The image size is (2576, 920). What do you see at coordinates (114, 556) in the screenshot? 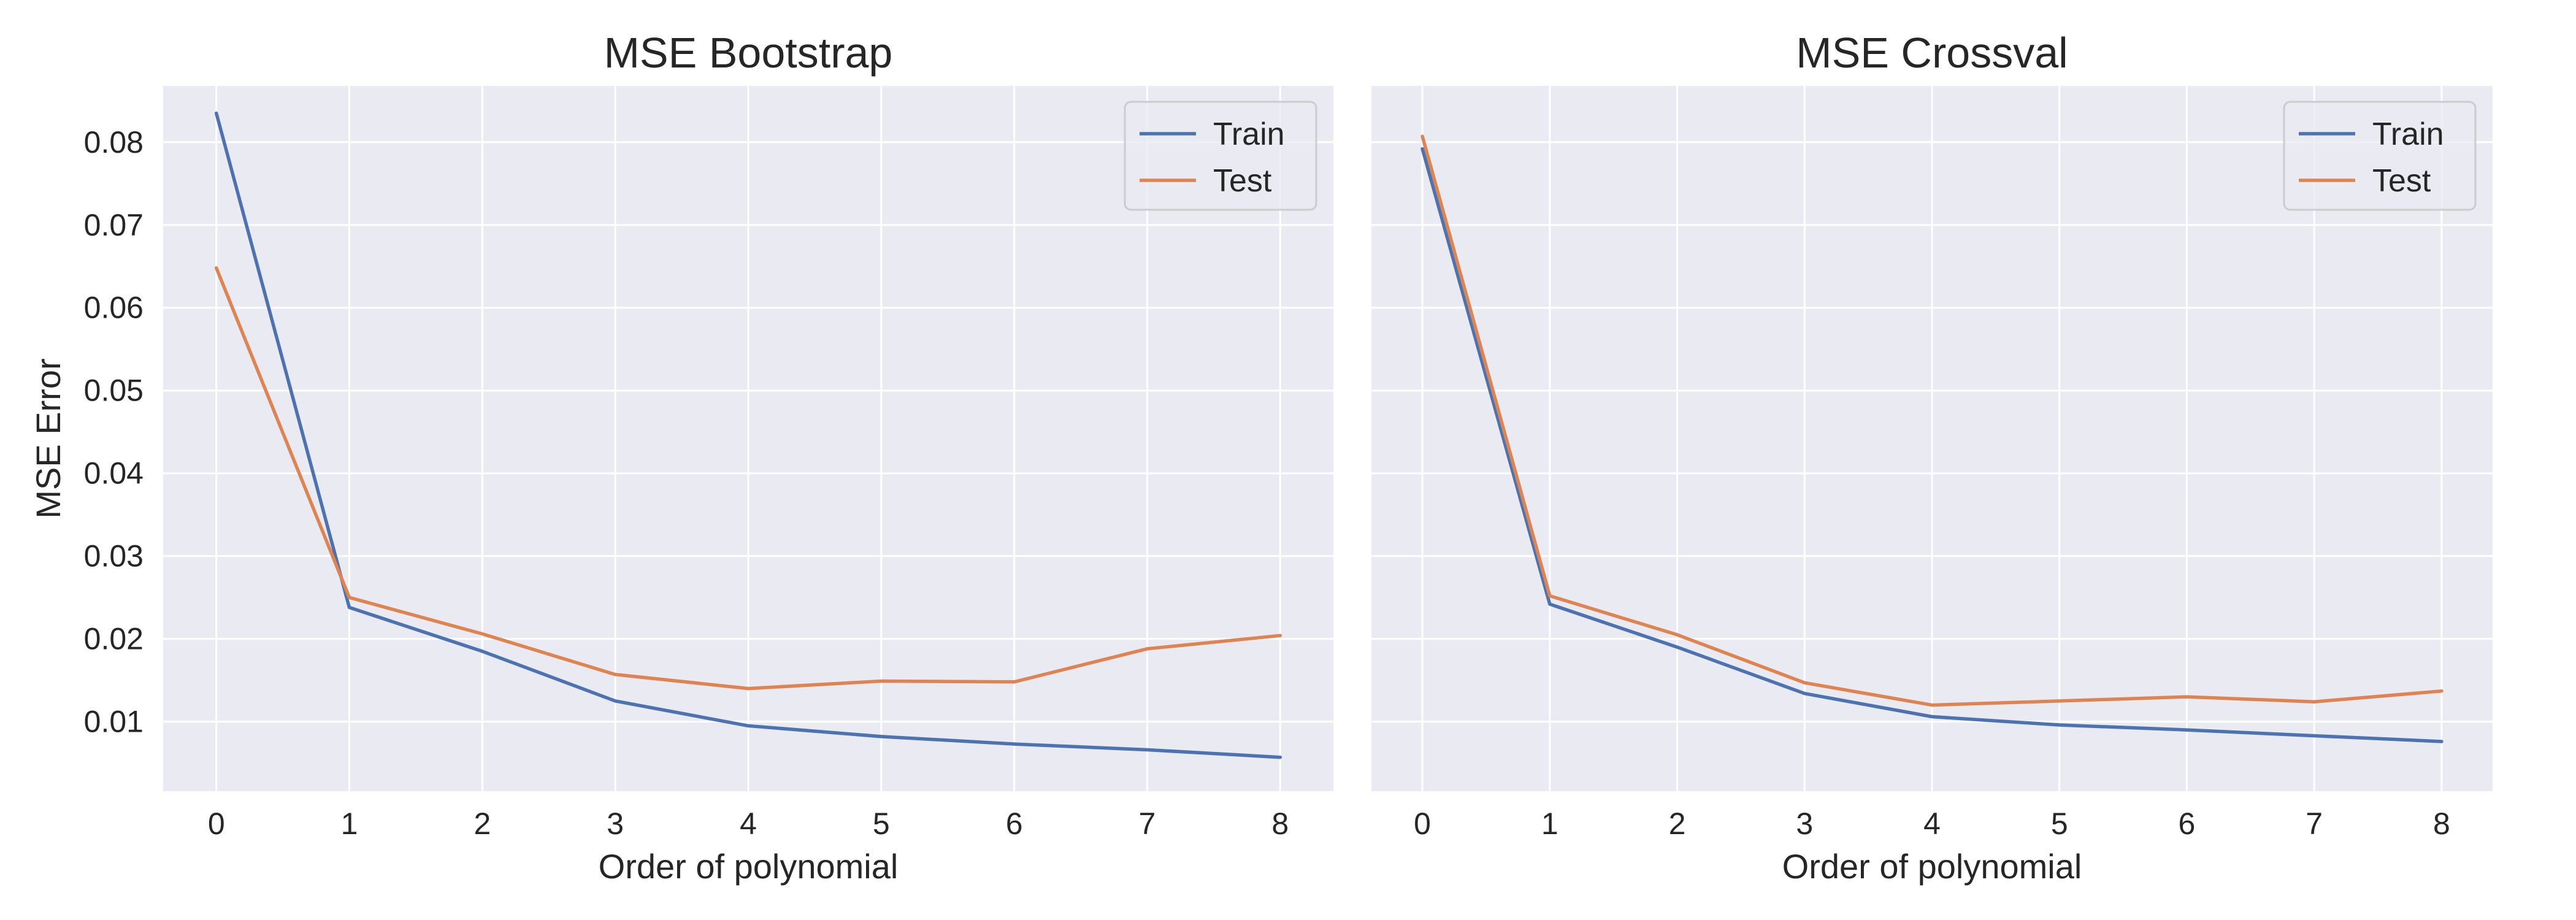
I see `y-tick-label: 0.03` at bounding box center [114, 556].